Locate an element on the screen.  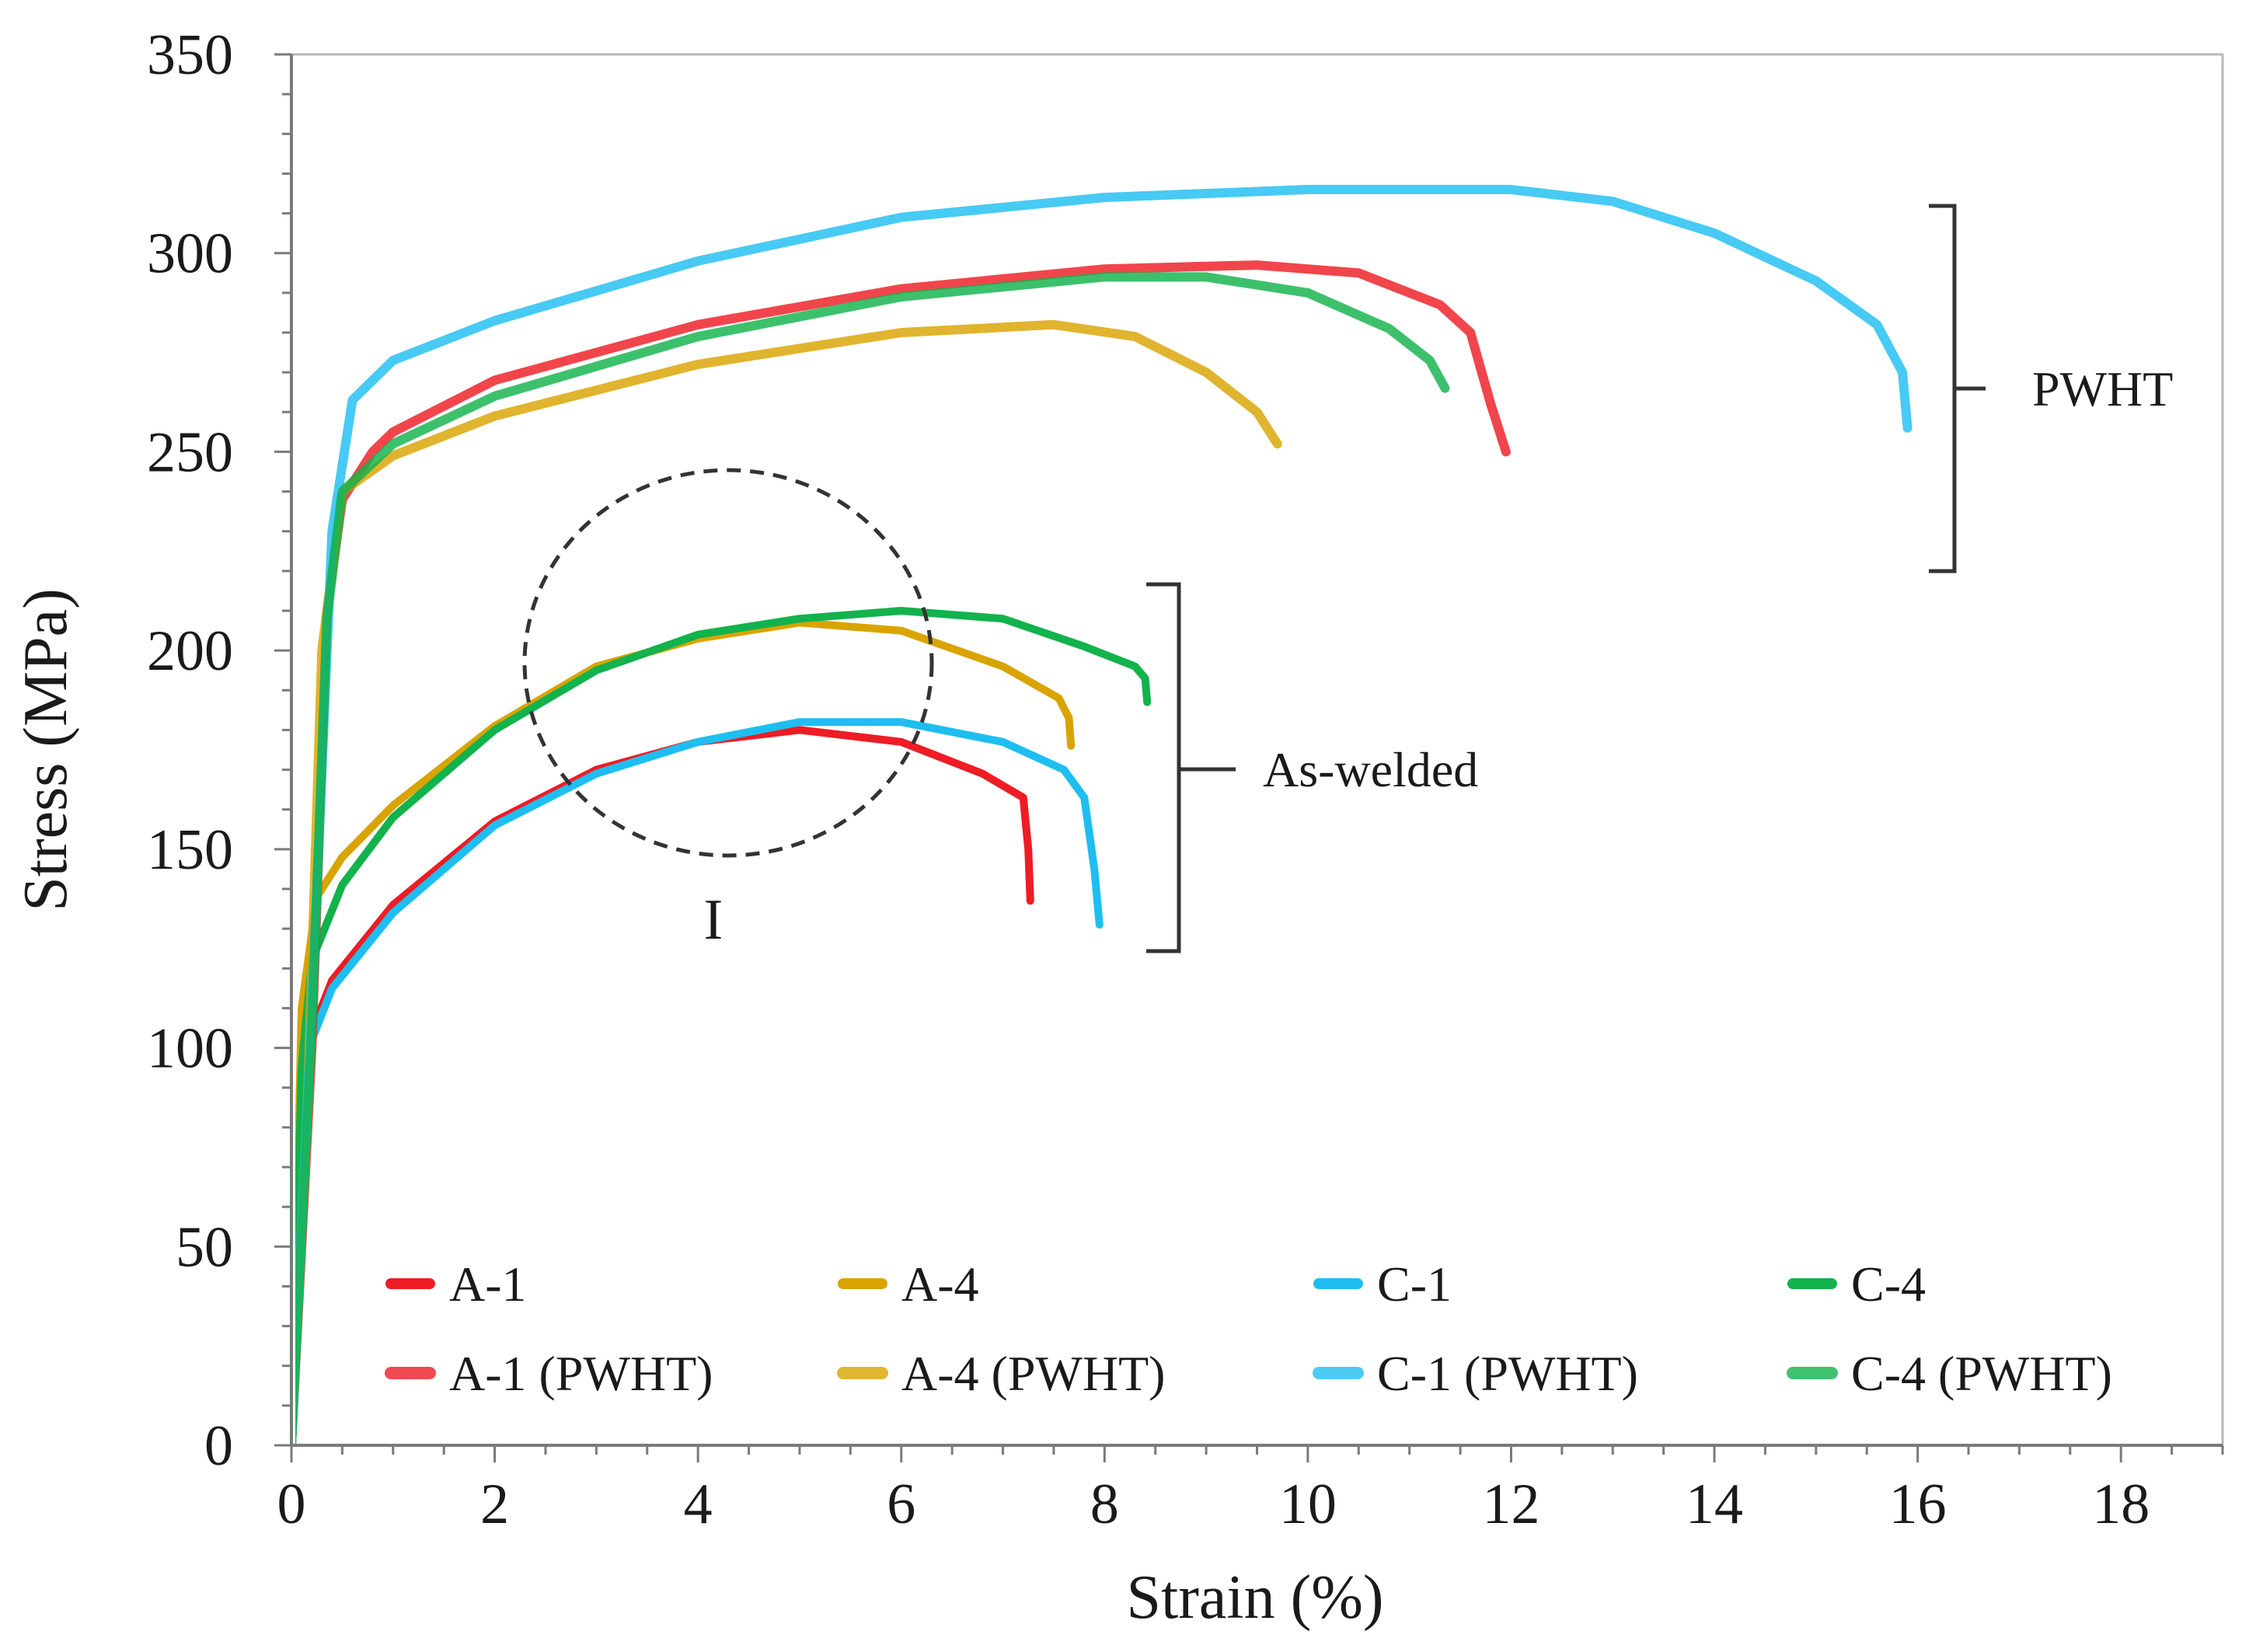
dashed-circle-annotation: I is located at coordinates (728, 710).